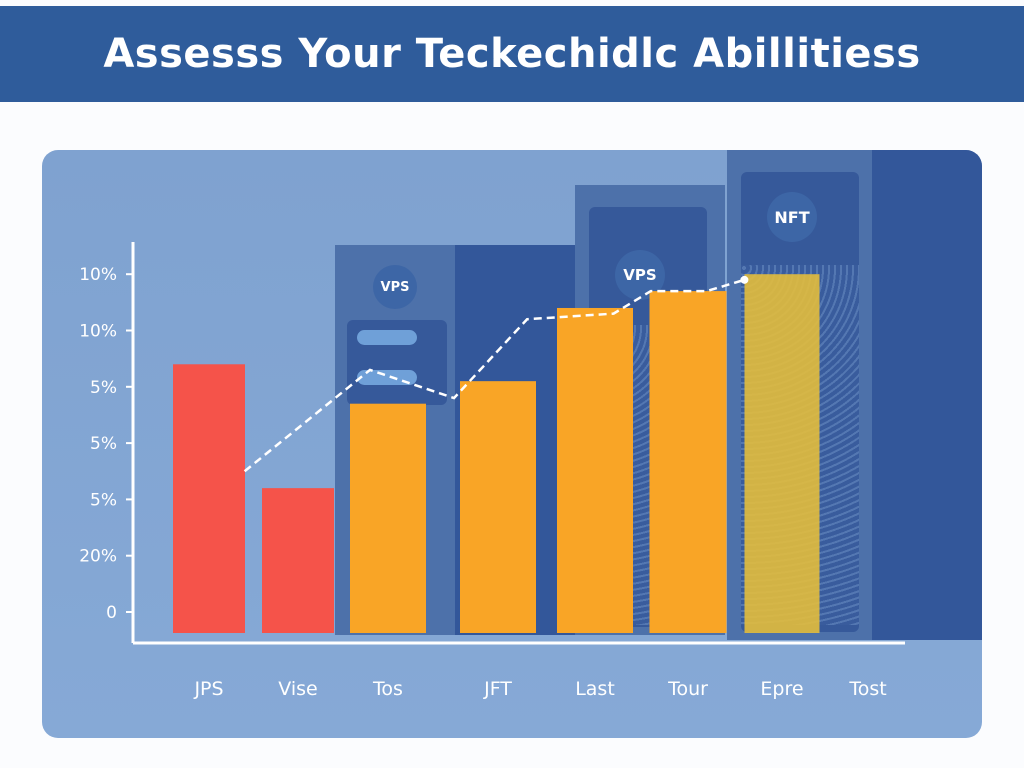 This screenshot has height=768, width=1024. Describe the element at coordinates (687, 689) in the screenshot. I see `x-tick-label: Tour` at that location.